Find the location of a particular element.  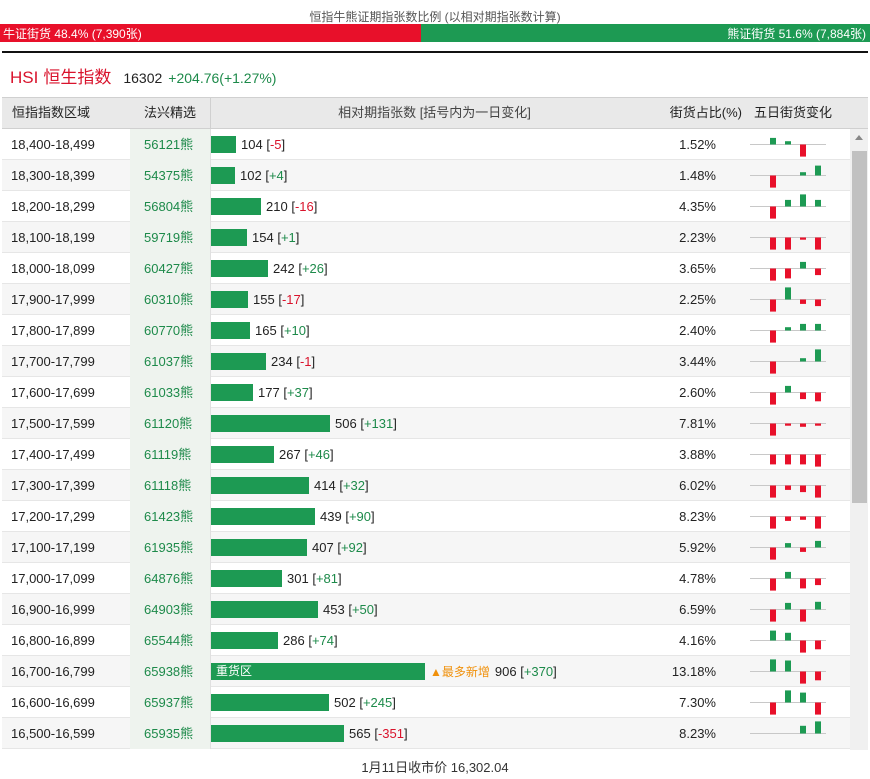

scroll-thumb is located at coordinates (859, 327).